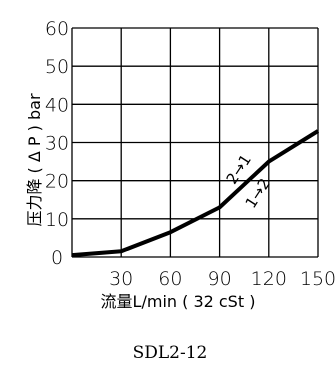  Describe the element at coordinates (121, 279) in the screenshot. I see `x-tick-label: 30` at that location.